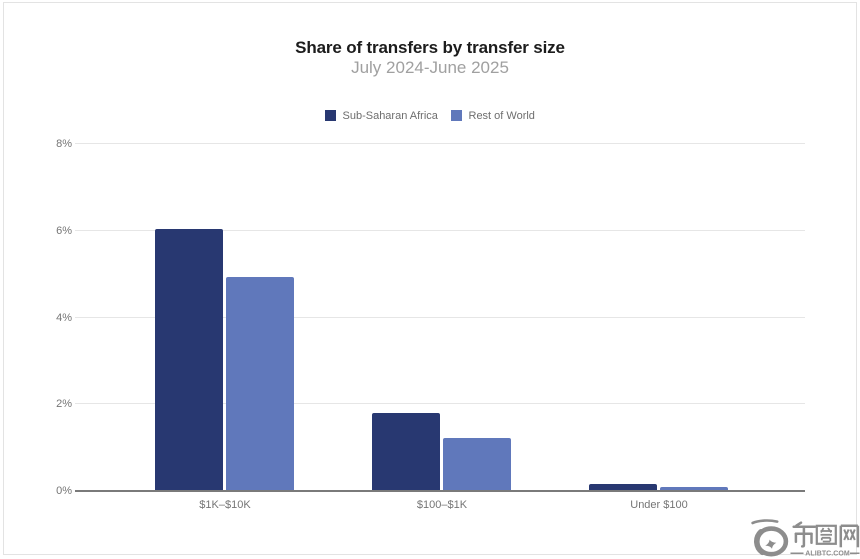  I want to click on svg-text: ALIBTC.COM, so click(827, 554).